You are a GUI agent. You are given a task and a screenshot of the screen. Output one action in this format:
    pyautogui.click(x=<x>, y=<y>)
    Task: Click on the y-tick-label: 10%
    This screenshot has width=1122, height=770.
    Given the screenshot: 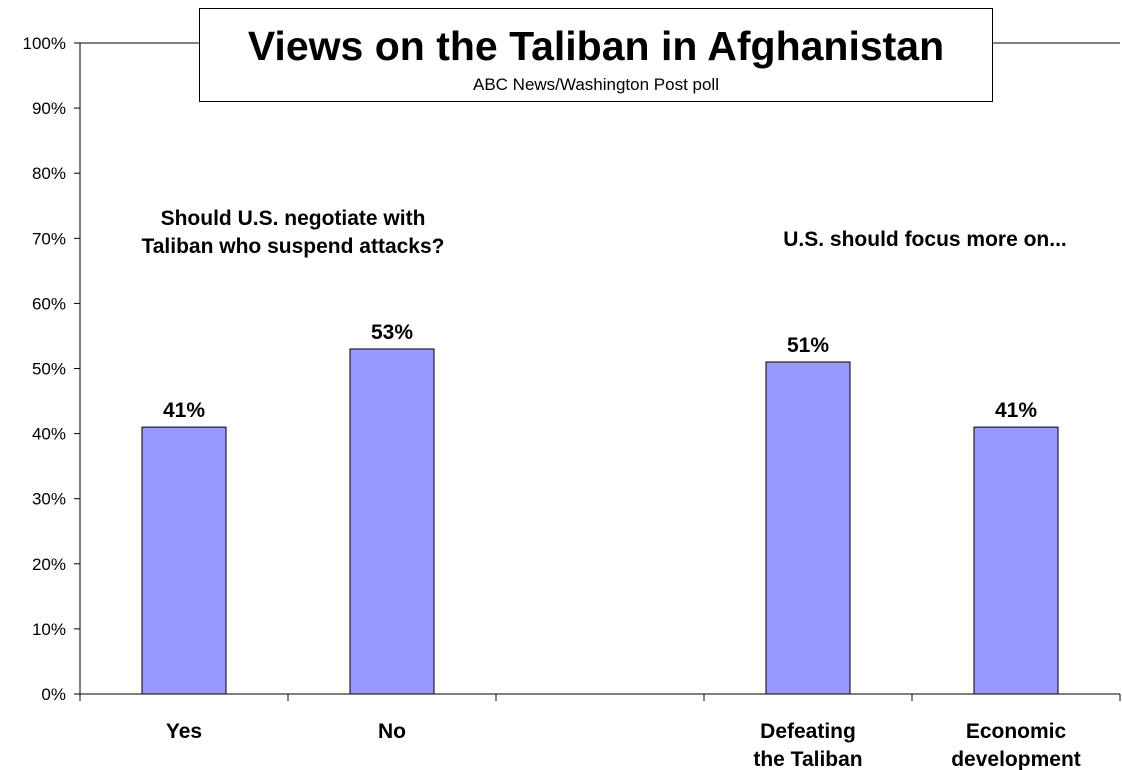 What is the action you would take?
    pyautogui.click(x=49, y=629)
    